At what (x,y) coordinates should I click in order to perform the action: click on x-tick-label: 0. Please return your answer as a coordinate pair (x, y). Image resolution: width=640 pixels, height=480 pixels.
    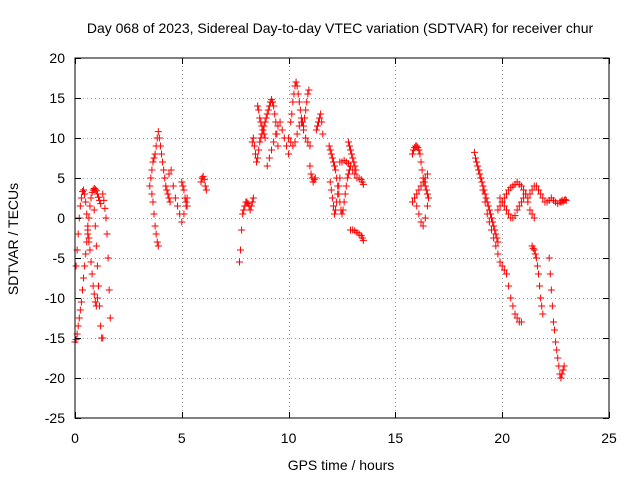
    Looking at the image, I should click on (75, 438).